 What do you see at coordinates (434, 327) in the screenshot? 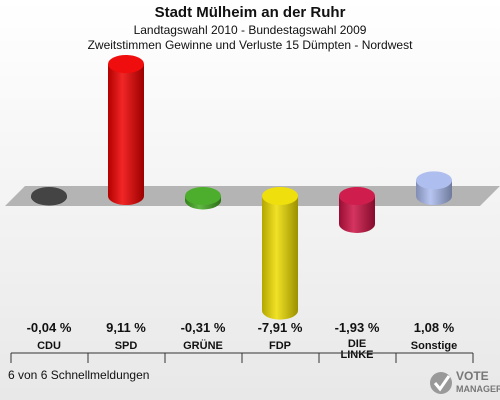
I see `value-label-sonstige: 1,08 %` at bounding box center [434, 327].